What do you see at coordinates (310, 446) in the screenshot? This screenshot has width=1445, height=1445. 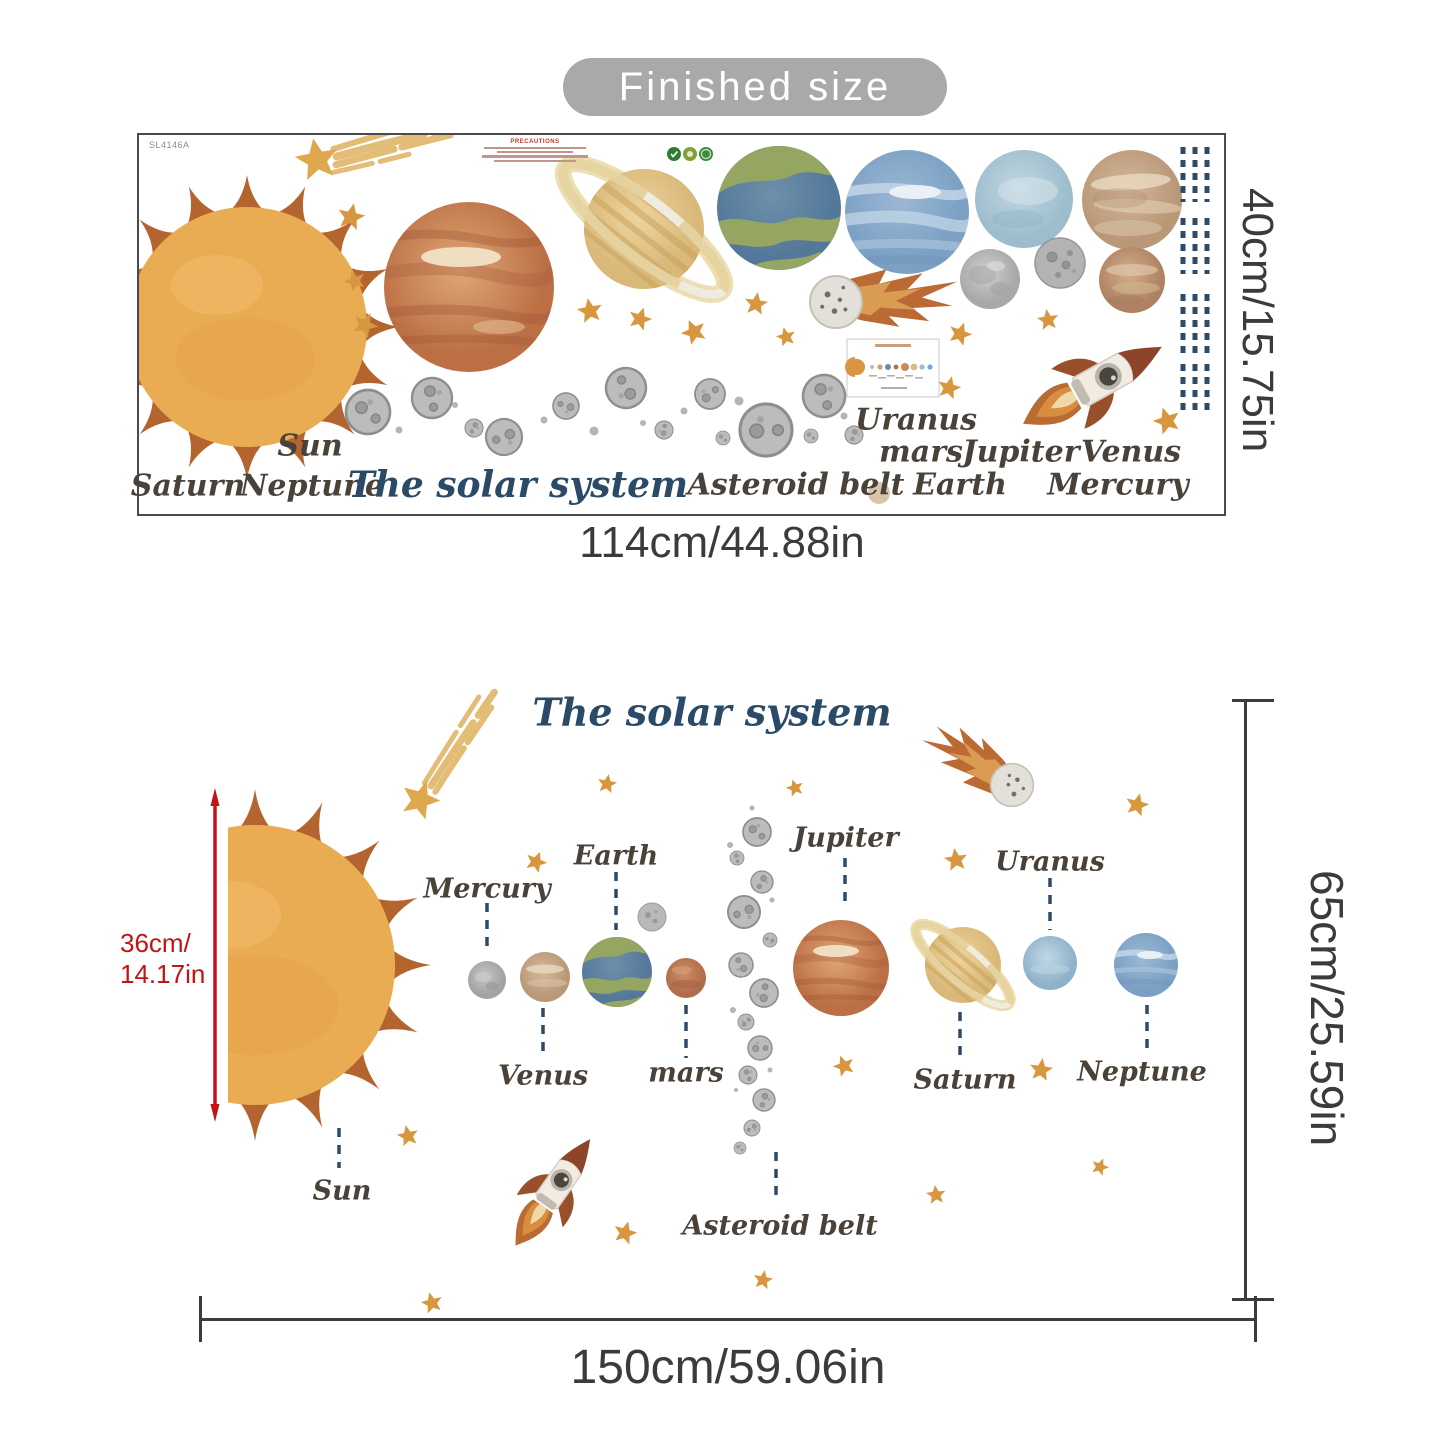 I see `sheet-label-sun: Sun` at bounding box center [310, 446].